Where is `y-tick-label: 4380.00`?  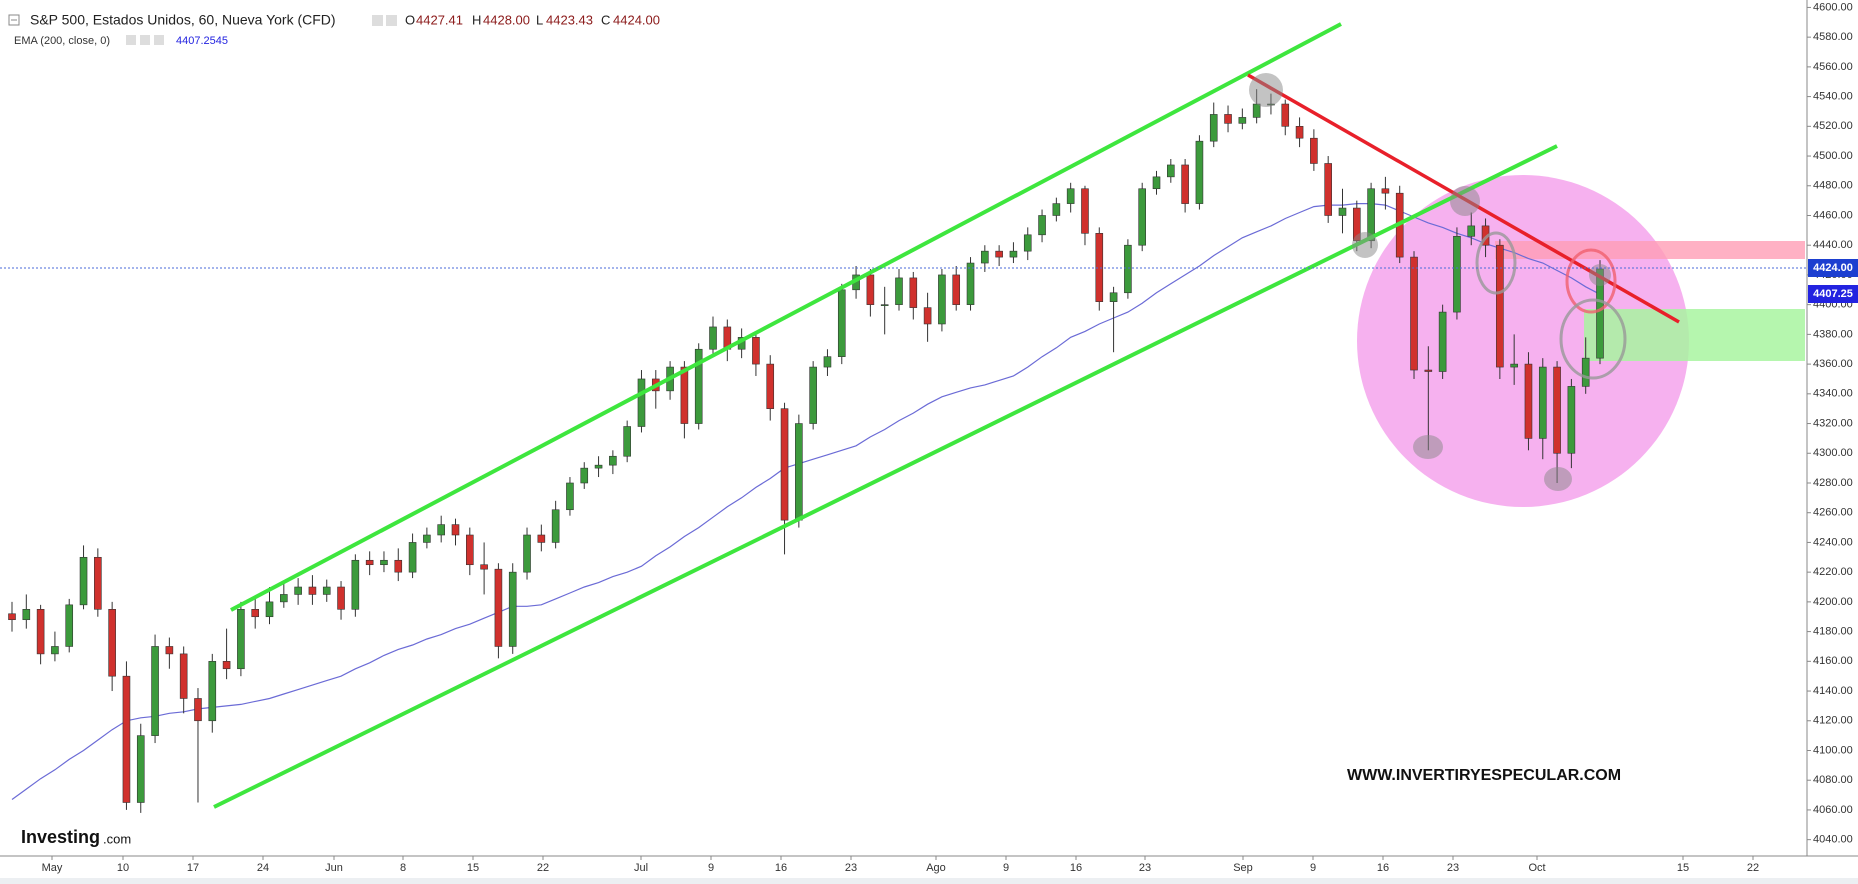
y-tick-label: 4380.00 is located at coordinates (1833, 334).